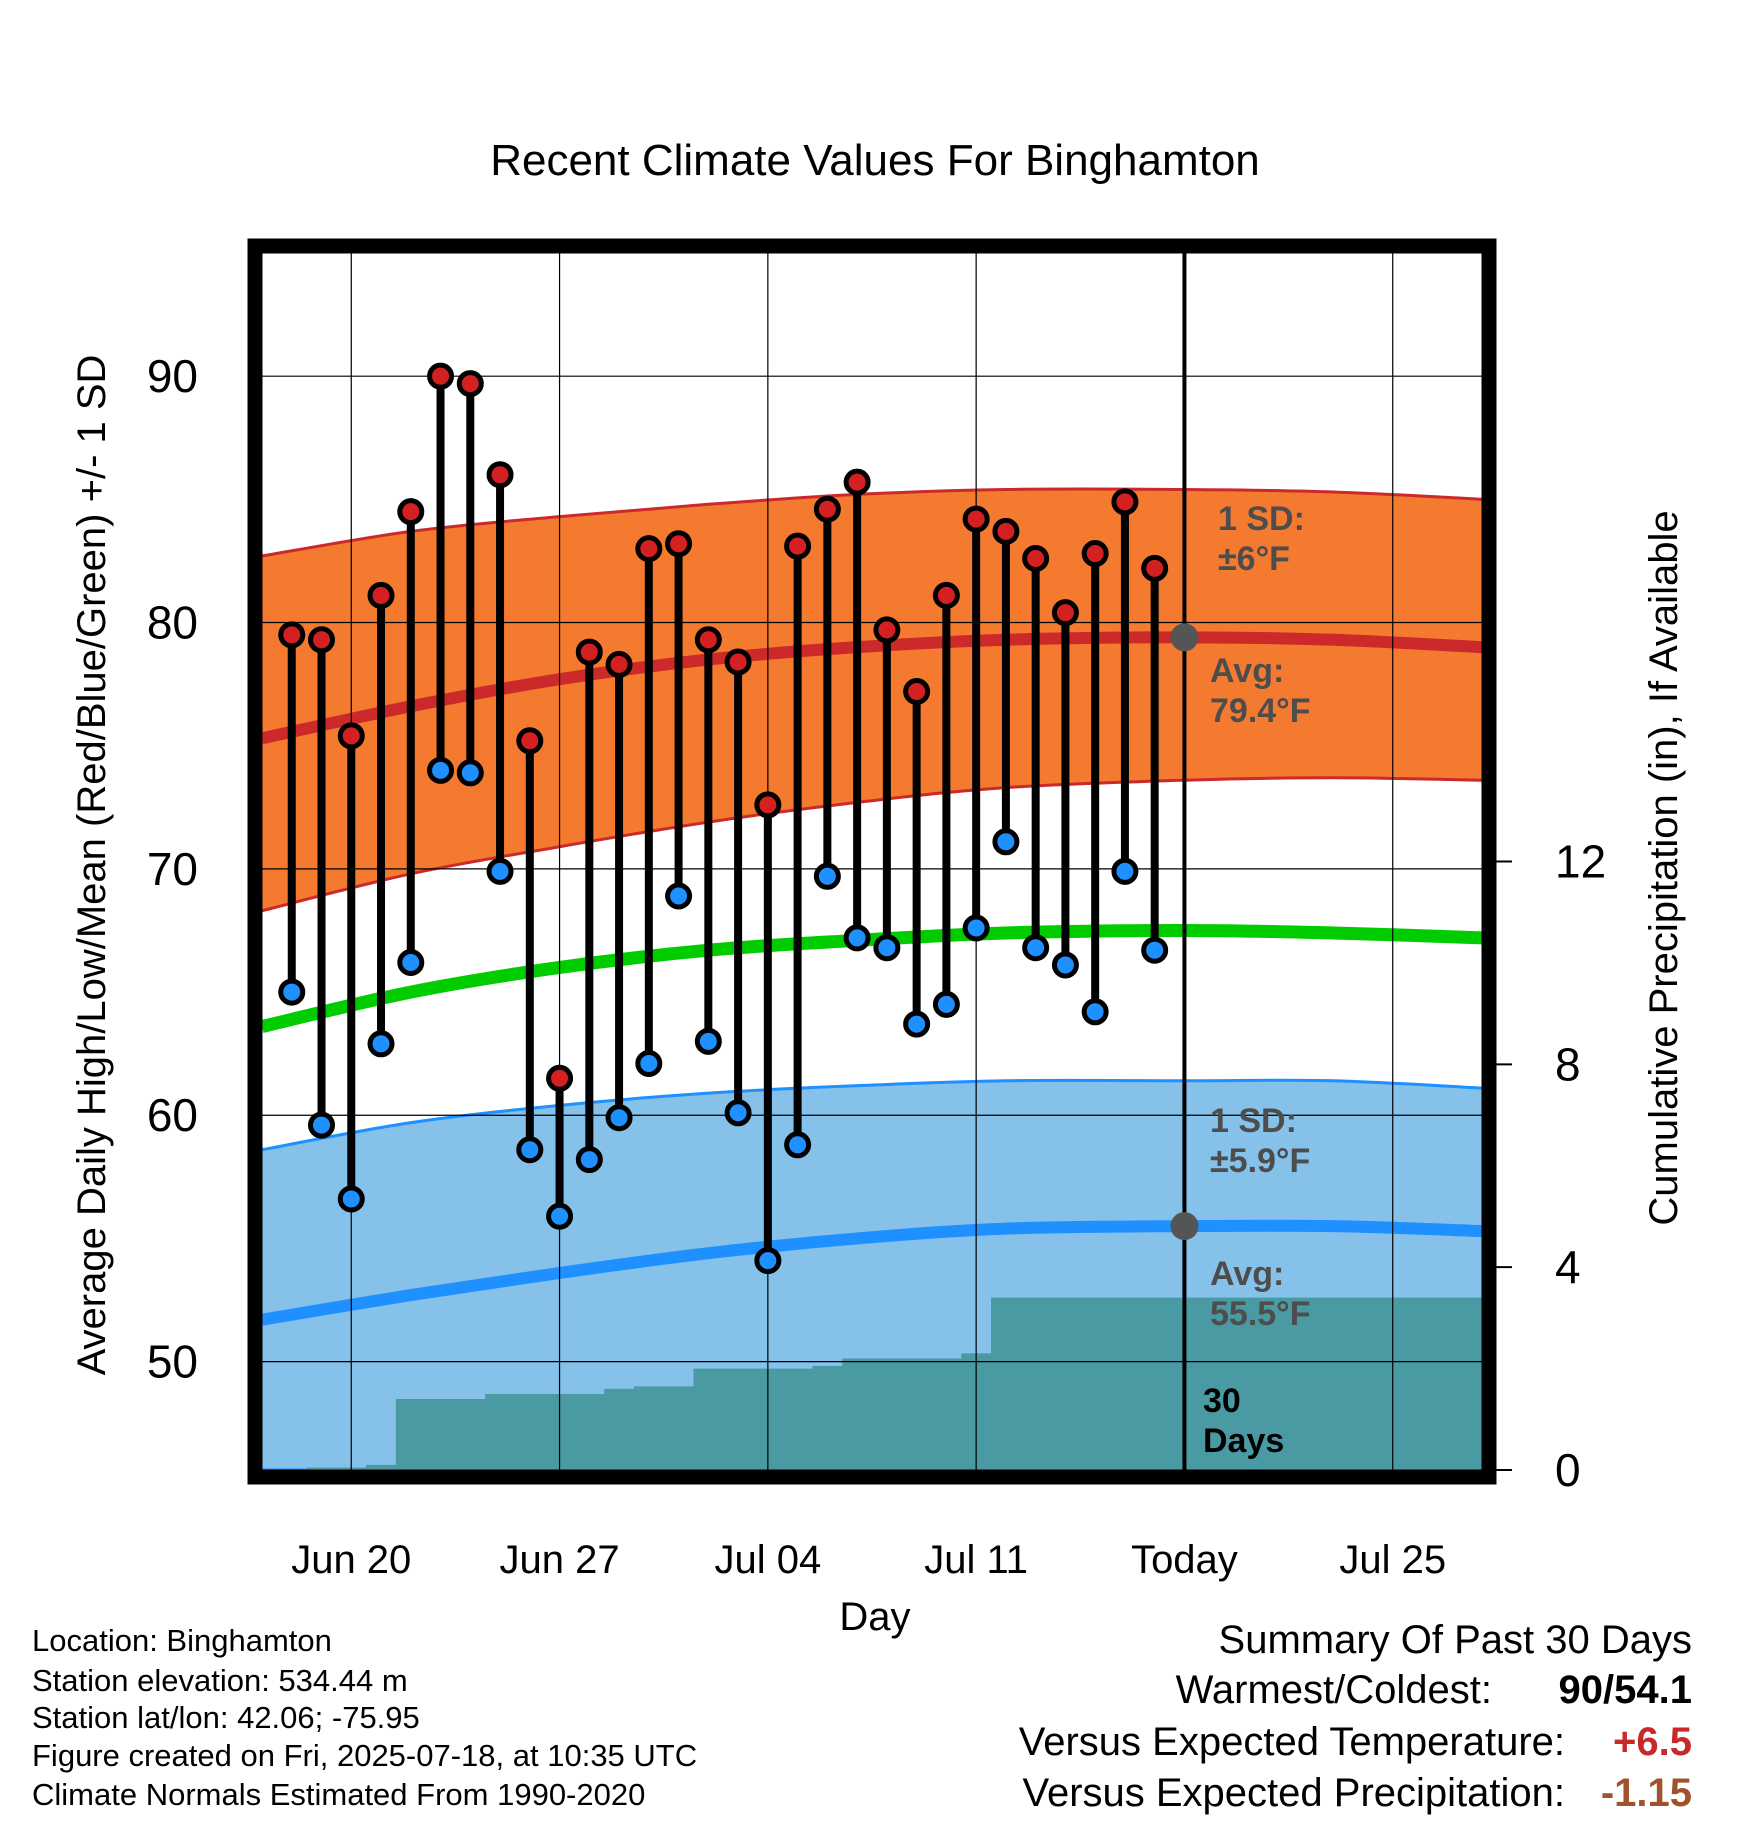 This screenshot has width=1748, height=1828. Describe the element at coordinates (1333, 1690) in the screenshot. I see `summary-warmest-label: Warmest/Coldest:` at that location.